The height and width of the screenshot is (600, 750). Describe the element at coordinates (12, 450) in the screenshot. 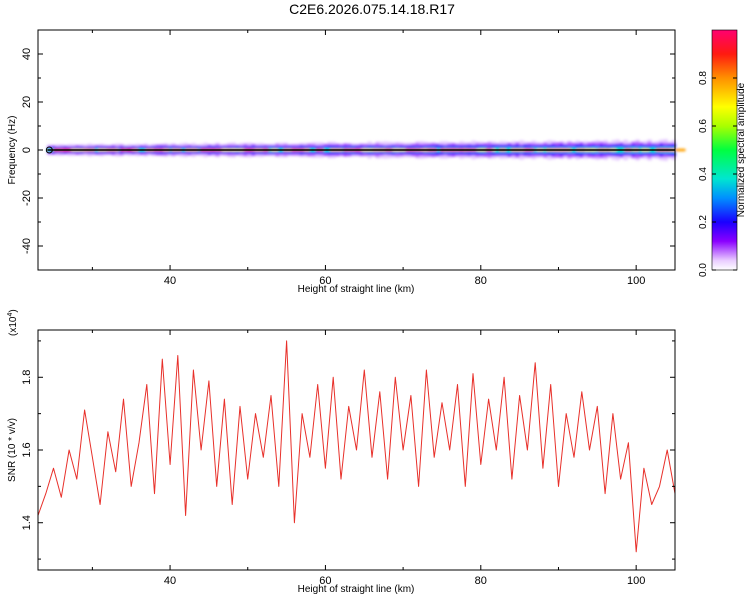

I see `snr-y-label: SNR (10 * v/v)` at that location.